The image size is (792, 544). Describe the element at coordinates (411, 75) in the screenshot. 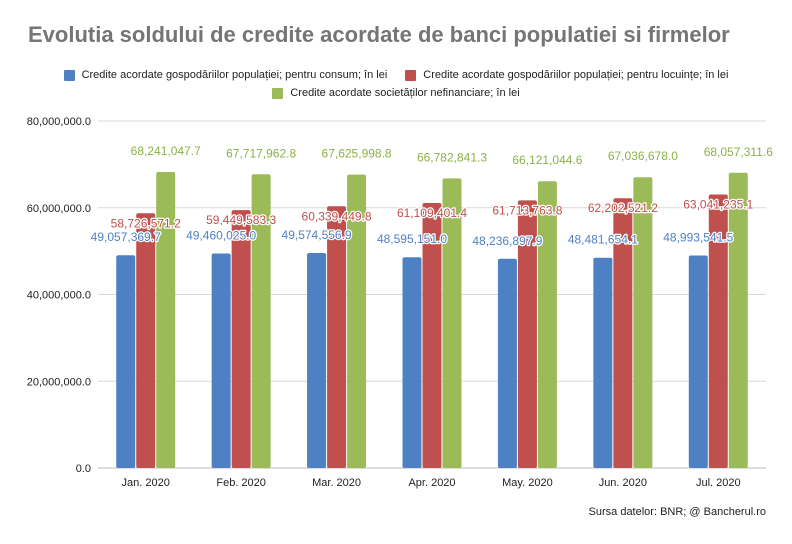

I see `legend-swatch-locuinte` at that location.